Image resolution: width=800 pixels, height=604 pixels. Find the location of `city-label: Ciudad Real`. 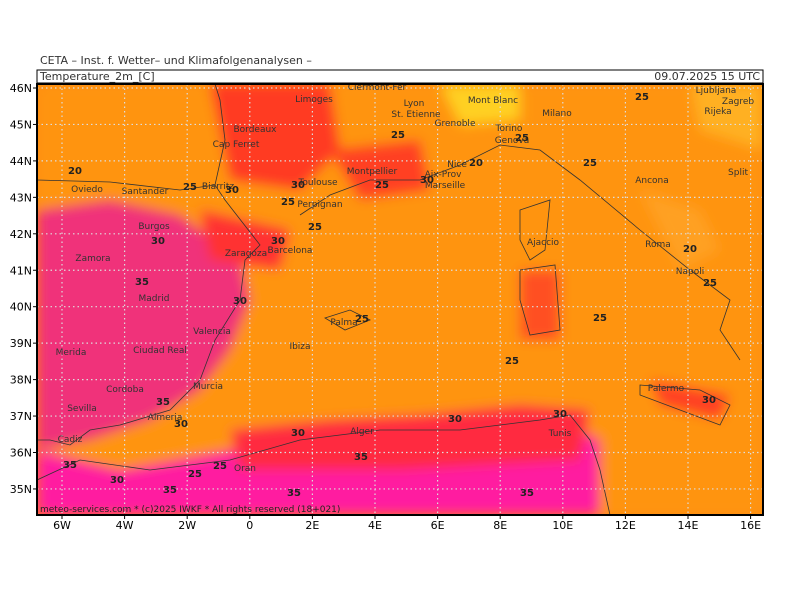

city-label: Ciudad Real is located at coordinates (160, 351).